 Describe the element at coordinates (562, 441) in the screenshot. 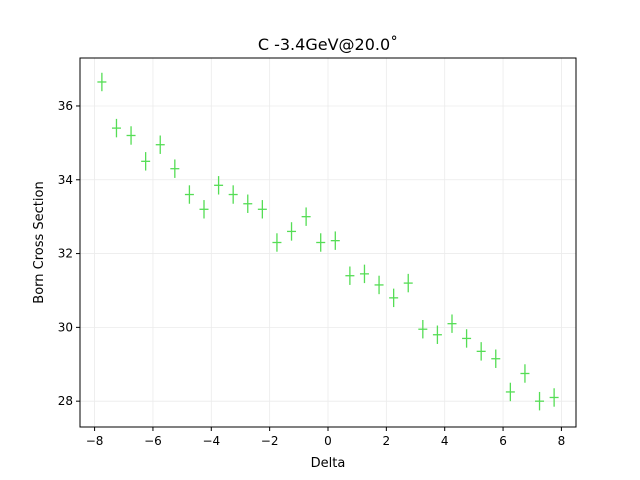

I see `x-tick-label: 8` at that location.